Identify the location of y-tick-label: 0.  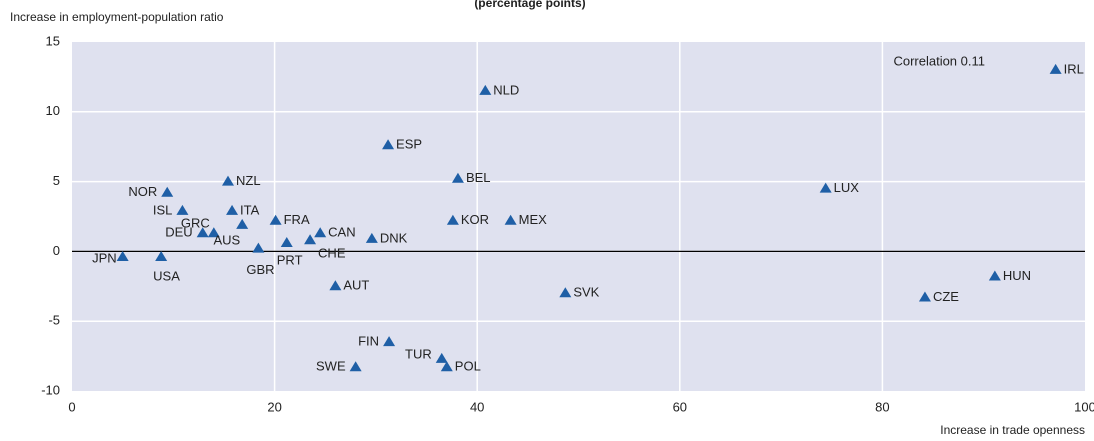
(56, 250).